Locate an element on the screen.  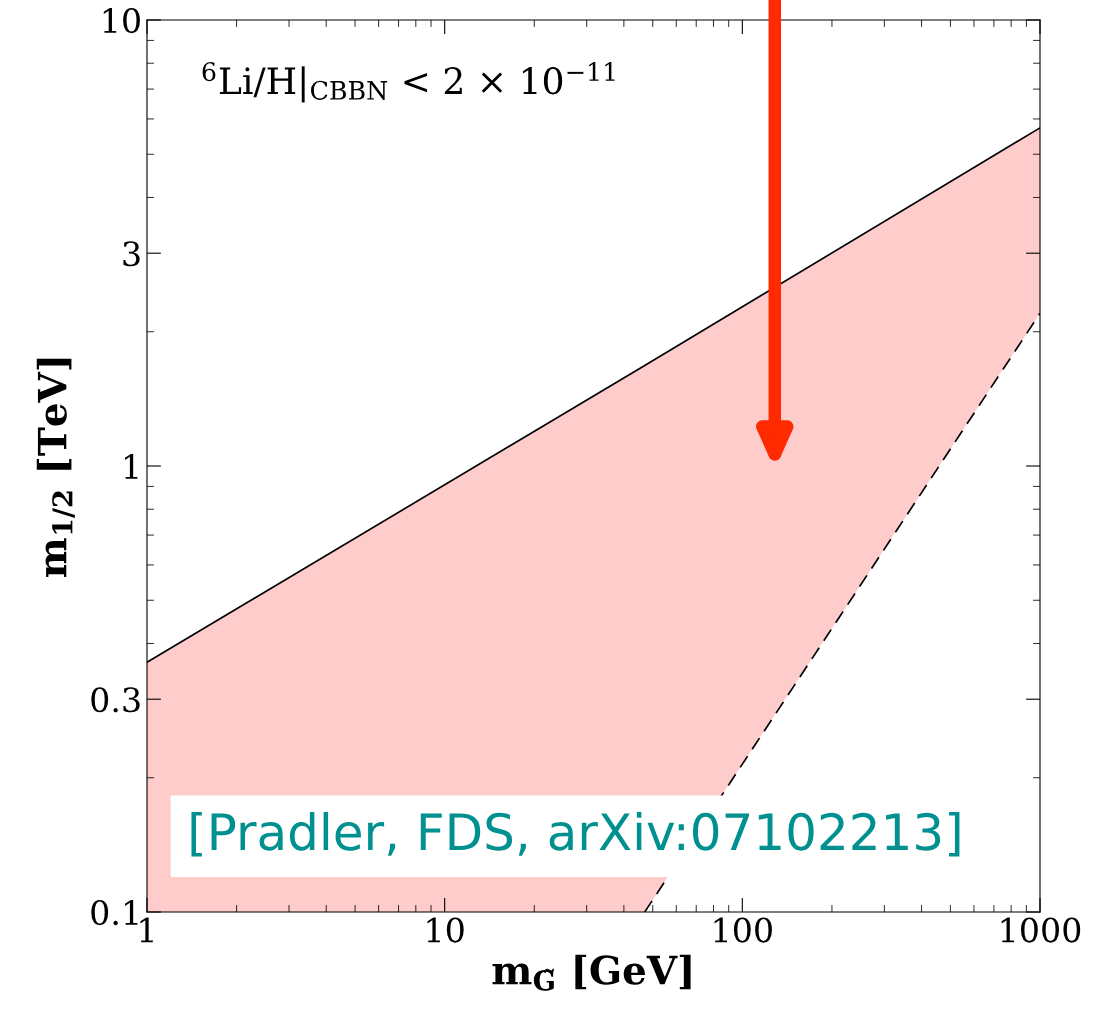
x-tick-label: 100 is located at coordinates (743, 930).